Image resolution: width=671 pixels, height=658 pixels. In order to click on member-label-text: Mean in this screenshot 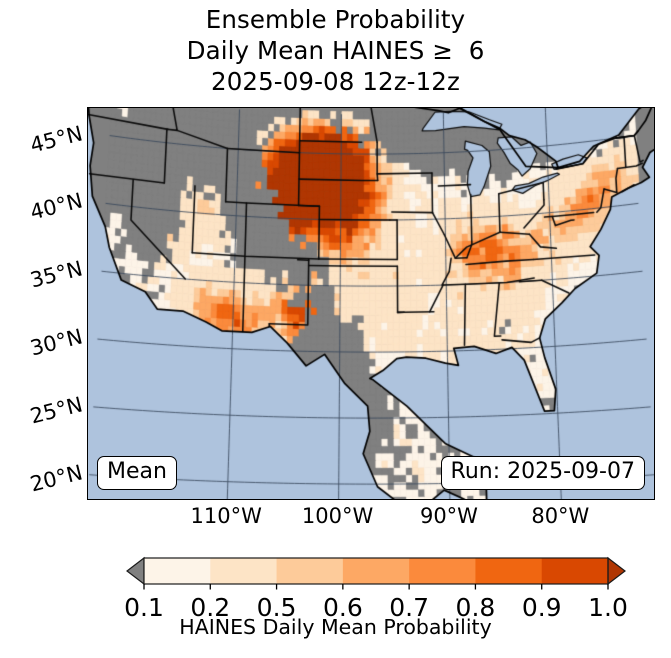, I will do `click(137, 471)`.